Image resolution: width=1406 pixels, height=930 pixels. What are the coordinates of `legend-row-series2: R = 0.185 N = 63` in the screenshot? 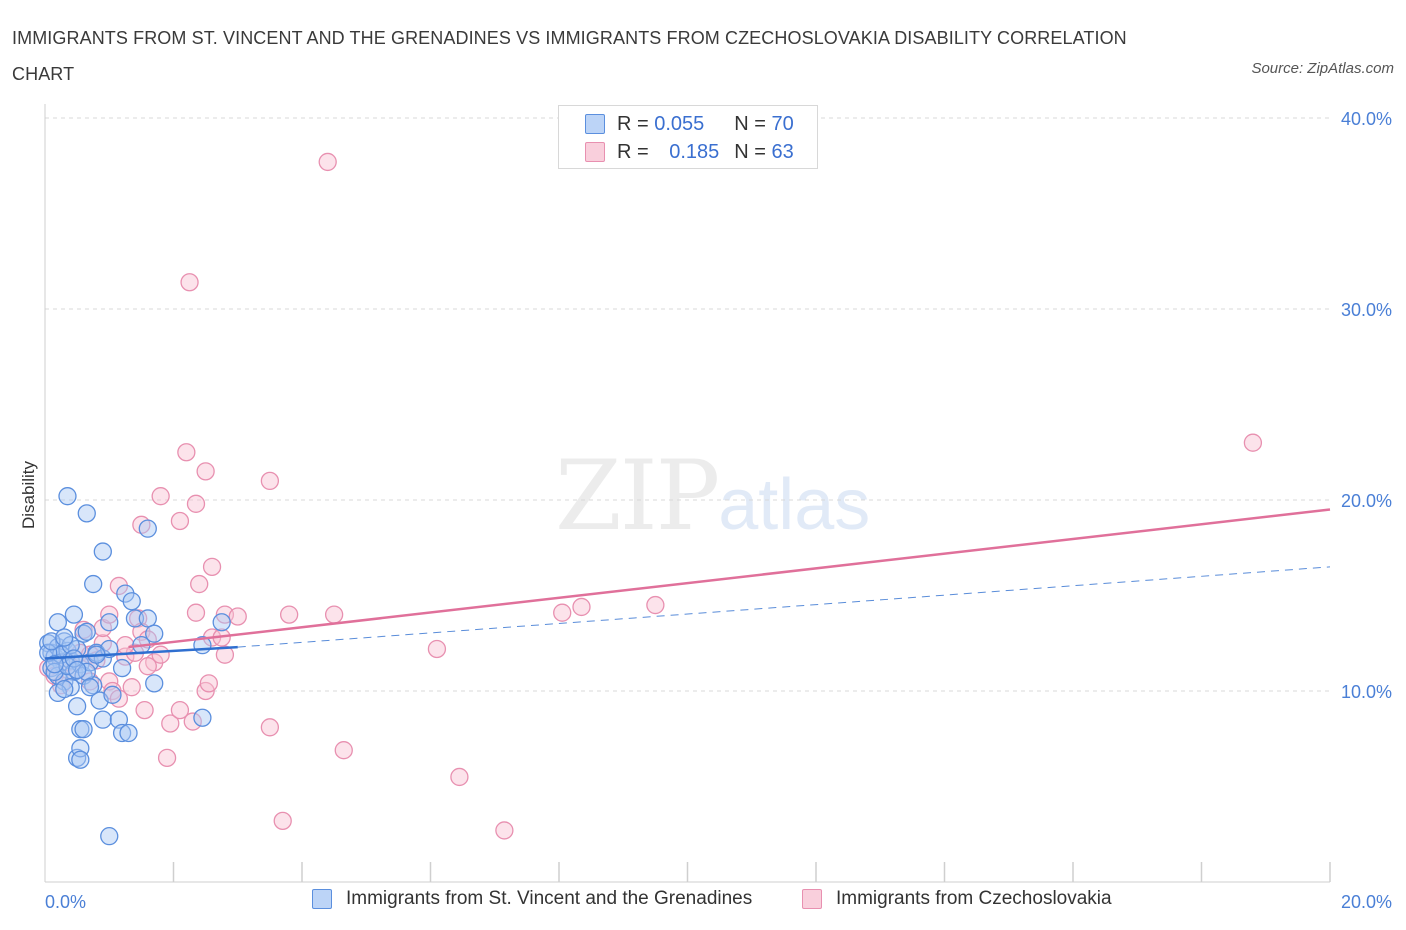 It's located at (689, 152).